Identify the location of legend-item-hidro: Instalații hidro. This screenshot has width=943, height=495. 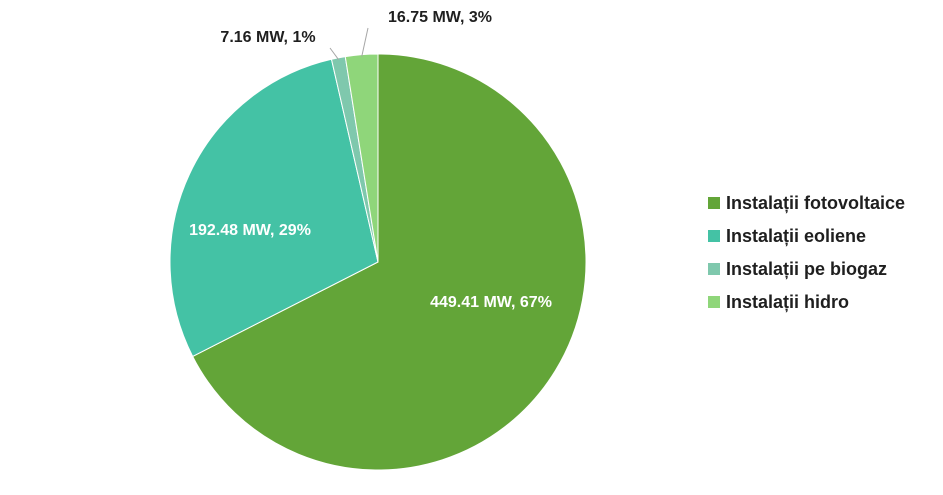
(806, 302).